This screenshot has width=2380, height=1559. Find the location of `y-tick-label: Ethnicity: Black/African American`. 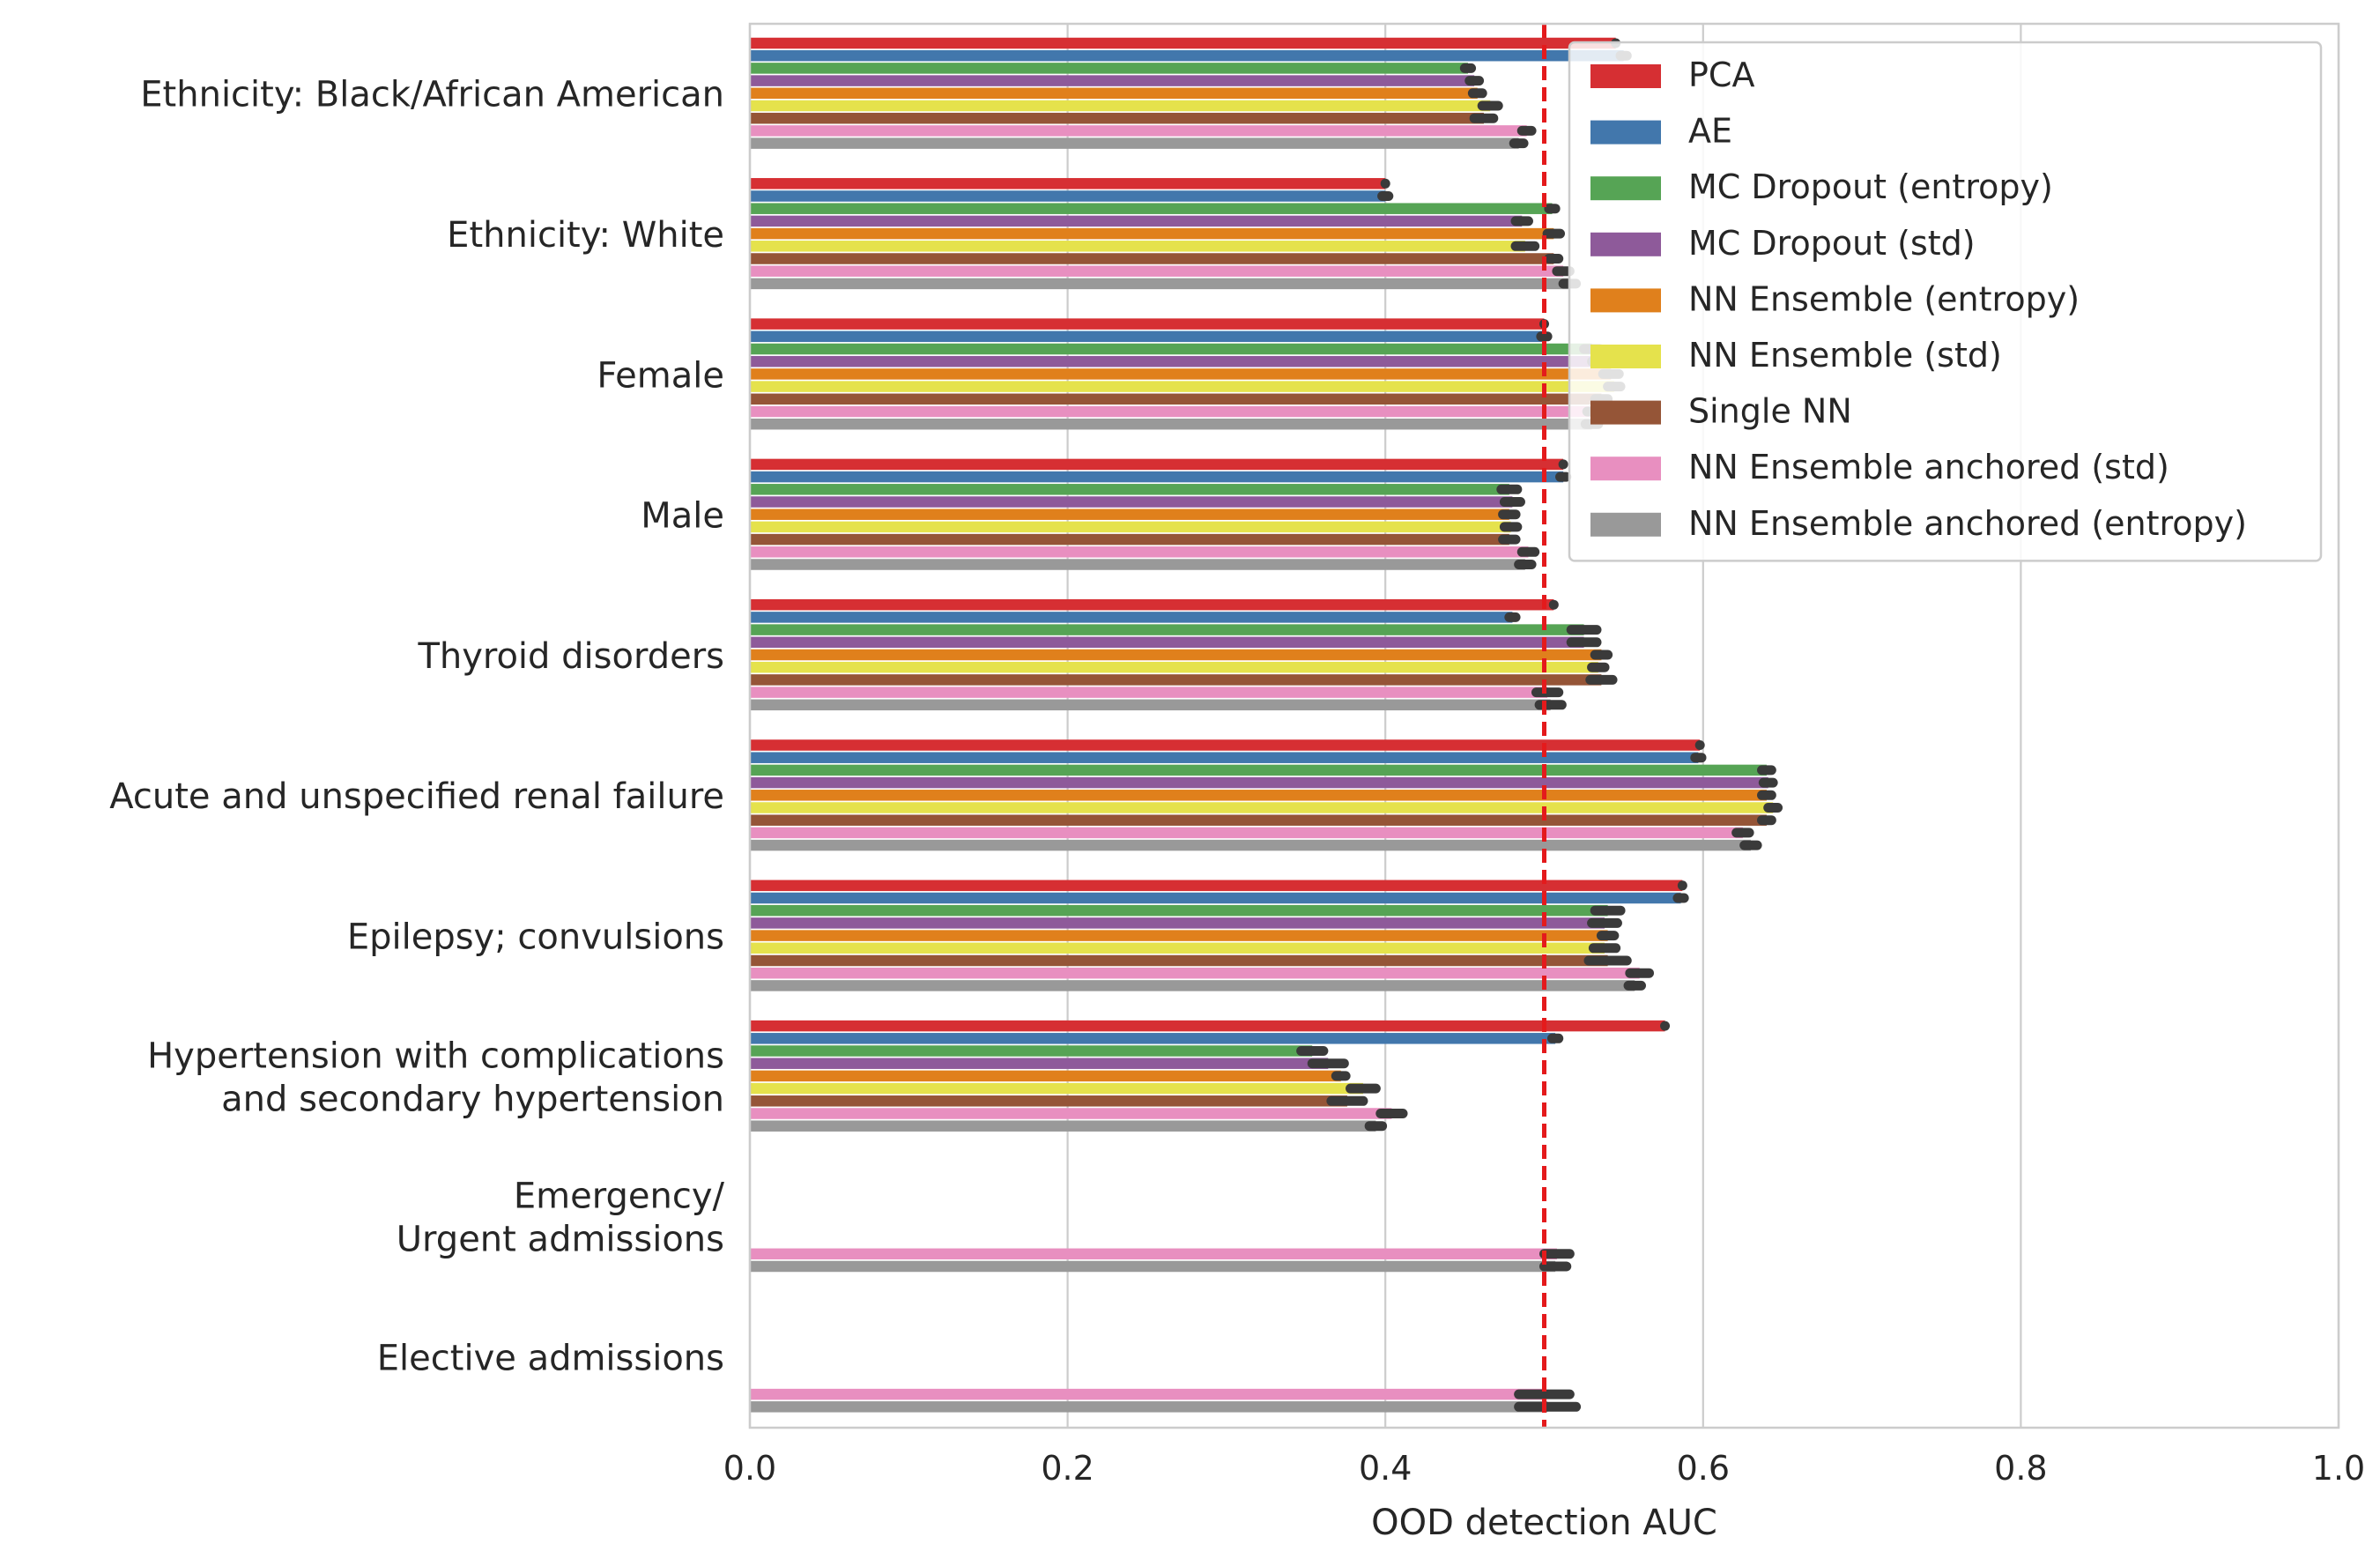

y-tick-label: Ethnicity: Black/African American is located at coordinates (432, 95).